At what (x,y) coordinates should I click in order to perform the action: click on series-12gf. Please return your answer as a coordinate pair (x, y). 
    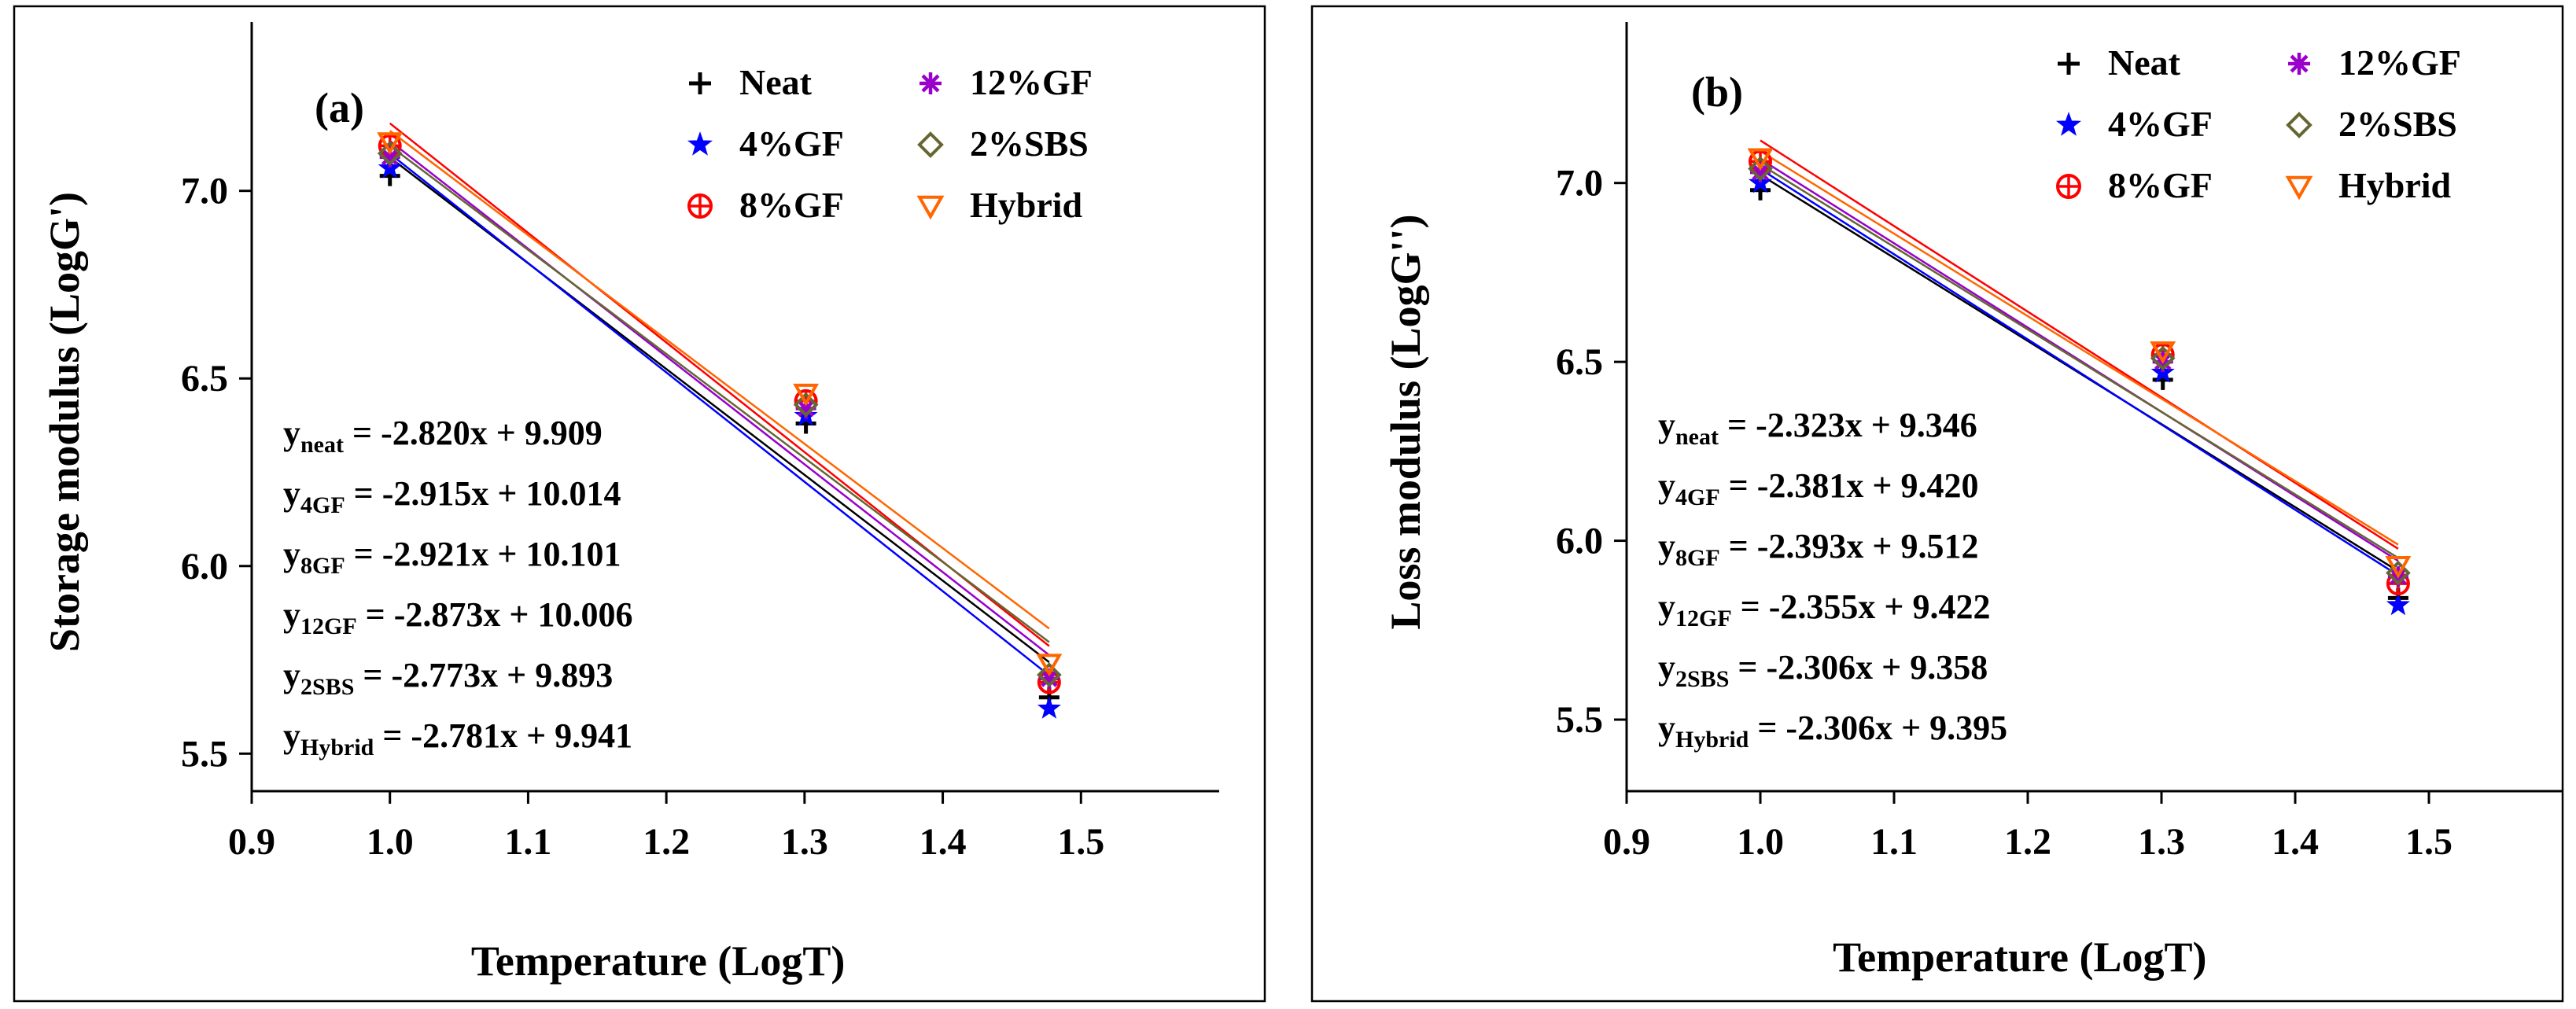
    Looking at the image, I should click on (719, 417).